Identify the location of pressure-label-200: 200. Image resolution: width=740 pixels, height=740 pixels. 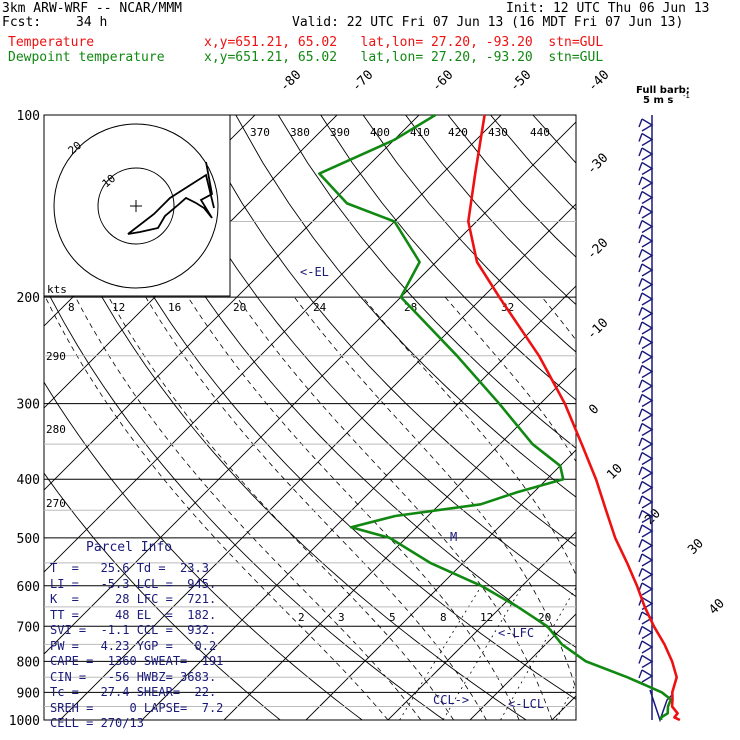
(28, 298).